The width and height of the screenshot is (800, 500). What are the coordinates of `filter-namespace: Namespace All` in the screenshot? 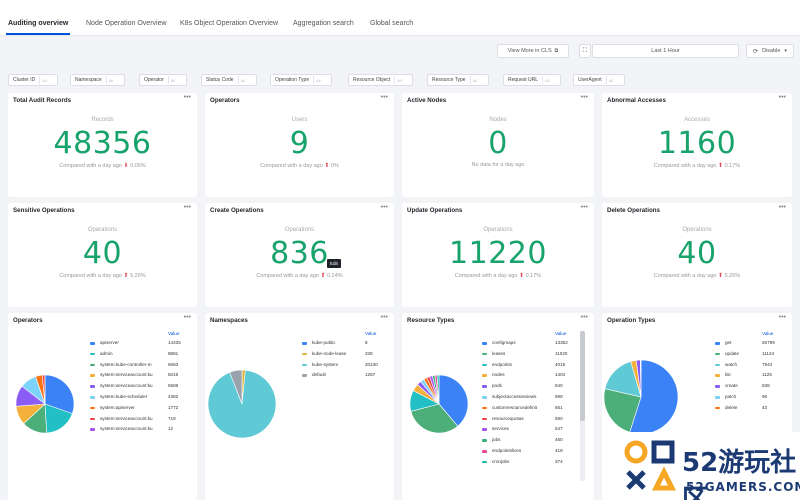 It's located at (97, 80).